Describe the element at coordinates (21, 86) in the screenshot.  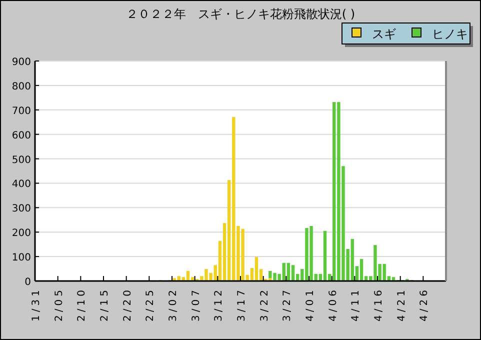
I see `y-tick-label: 800` at that location.